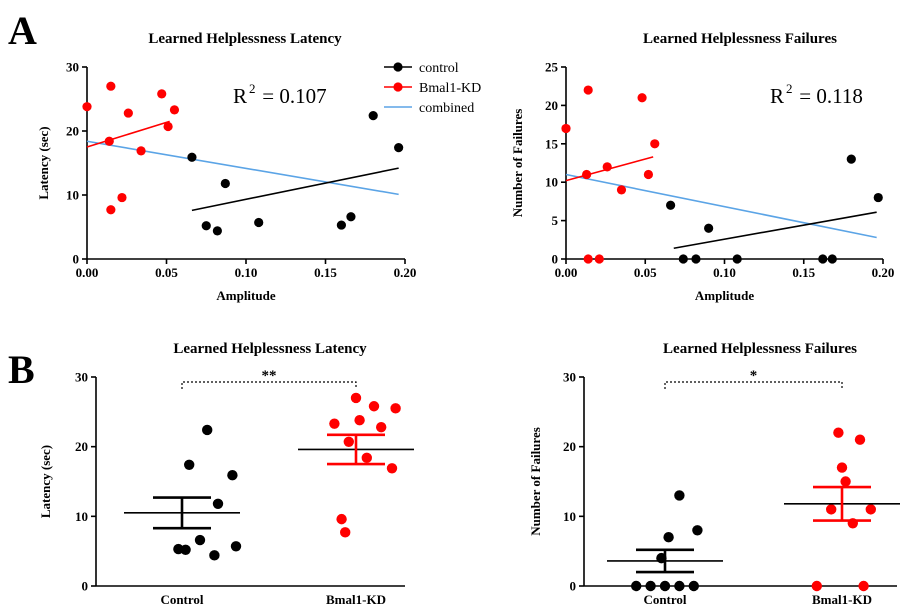  I want to click on legend-item-control: control, so click(421, 68).